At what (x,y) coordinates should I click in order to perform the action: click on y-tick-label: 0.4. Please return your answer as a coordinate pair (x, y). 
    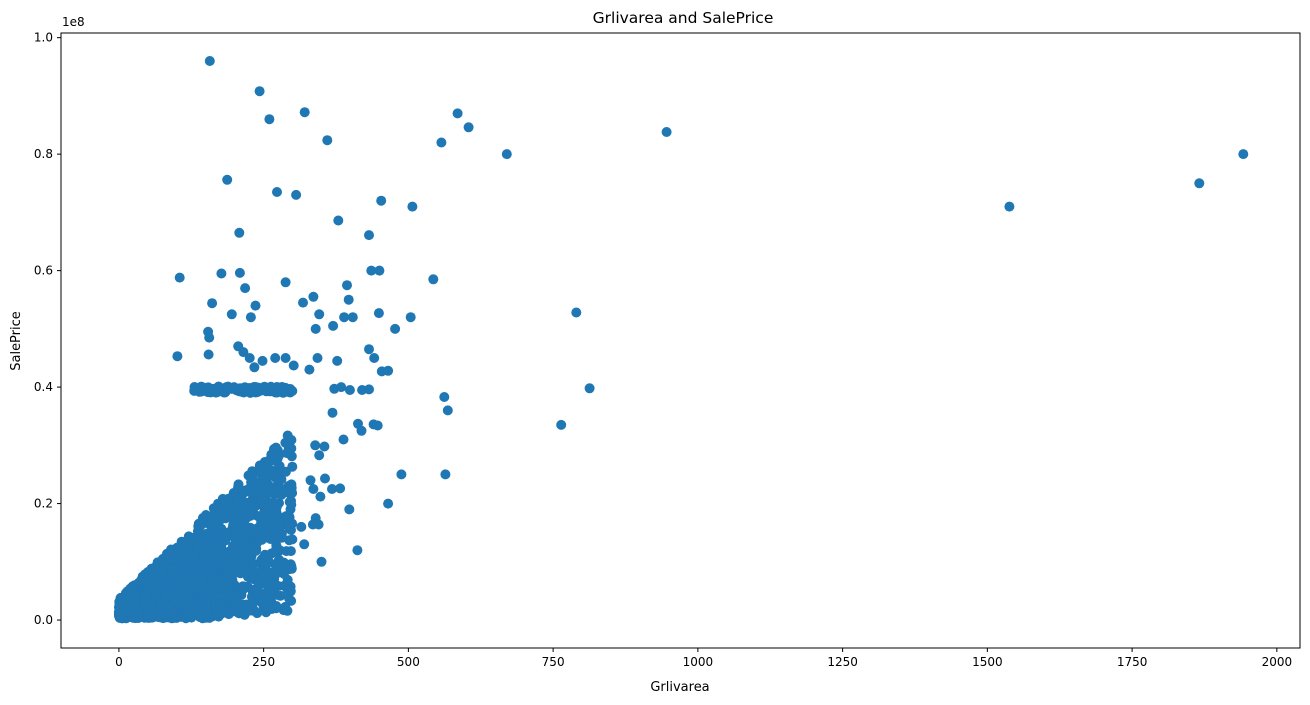
    Looking at the image, I should click on (43, 387).